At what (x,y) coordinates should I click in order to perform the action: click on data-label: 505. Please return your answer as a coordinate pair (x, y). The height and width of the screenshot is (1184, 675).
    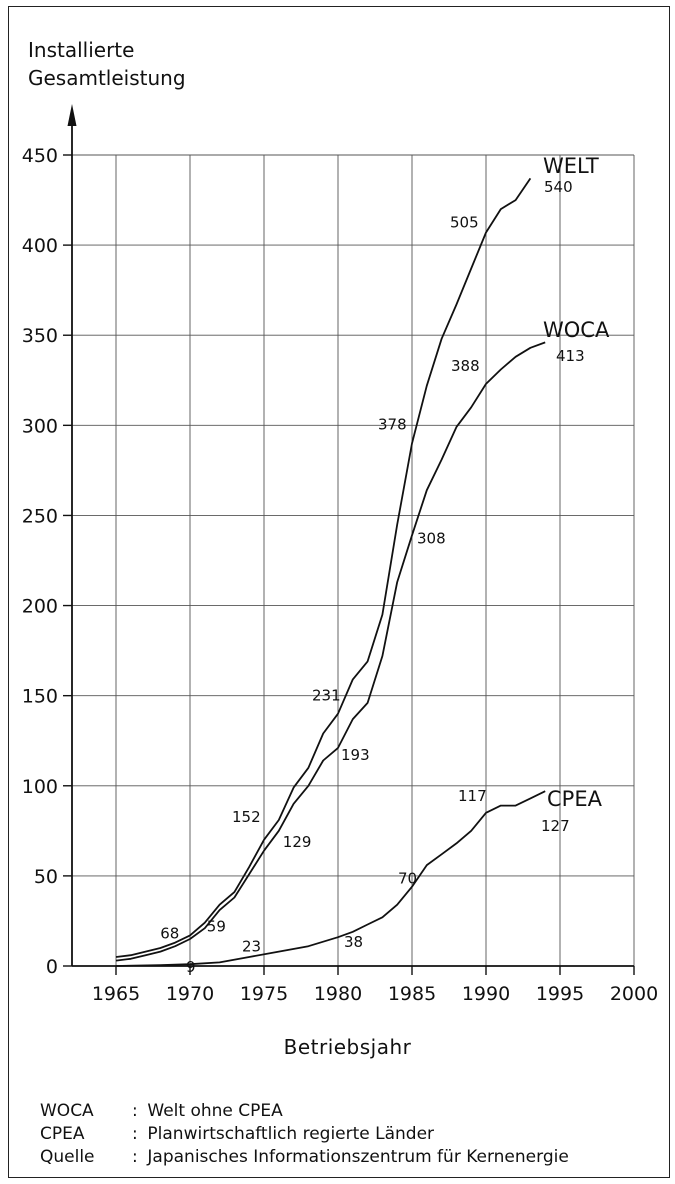
    Looking at the image, I should click on (464, 222).